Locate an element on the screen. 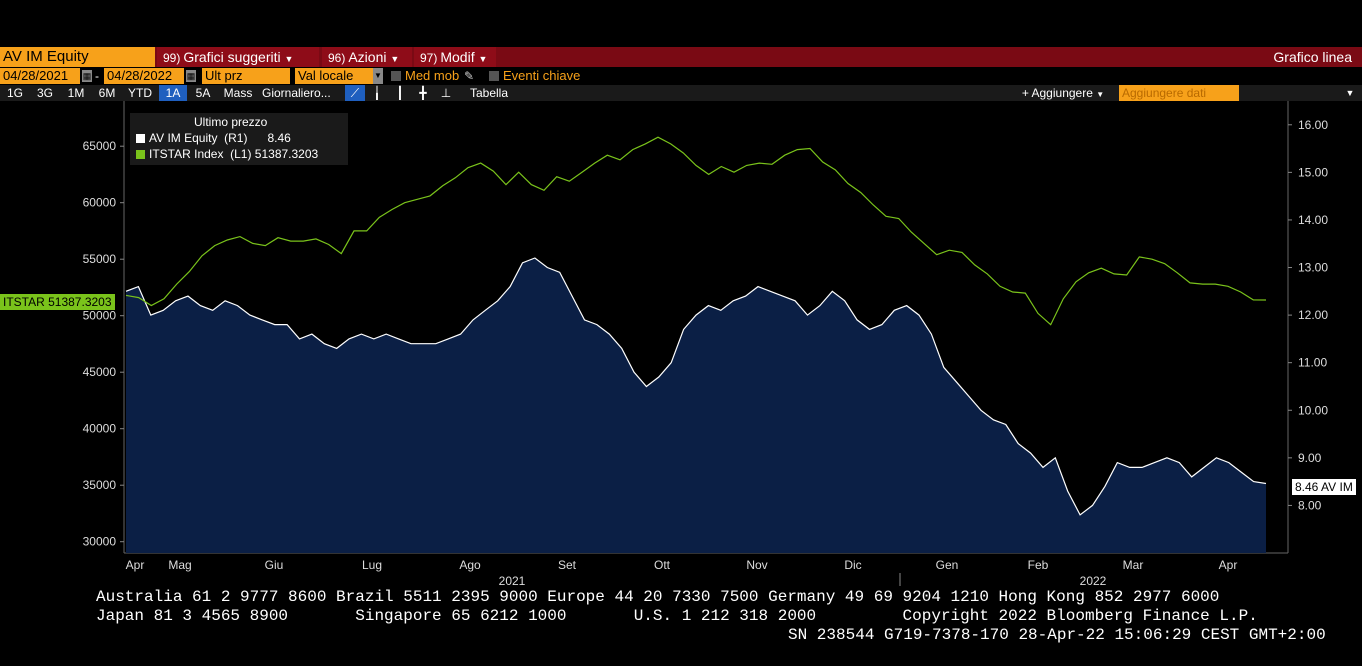  x-tick-label: Feb is located at coordinates (1038, 565).